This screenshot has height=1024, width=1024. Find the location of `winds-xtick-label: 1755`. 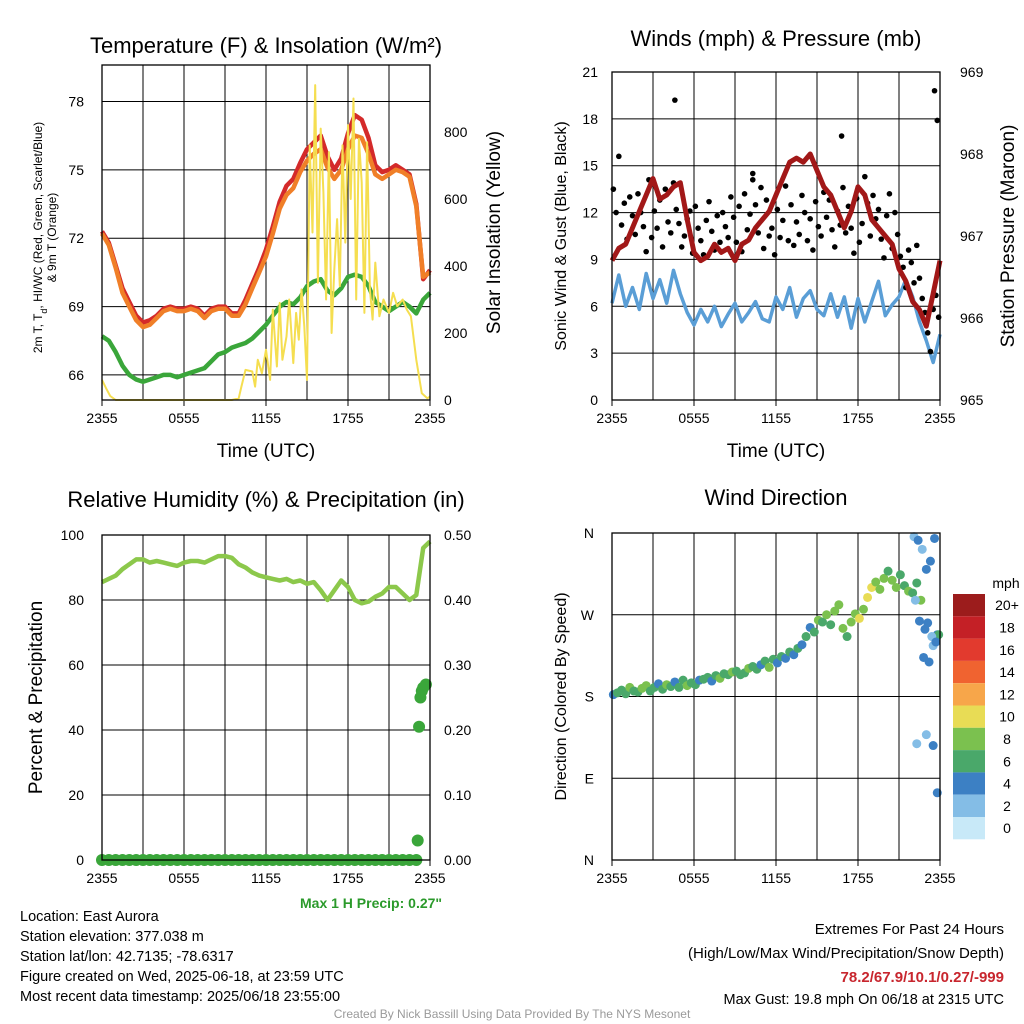

winds-xtick-label: 1755 is located at coordinates (857, 418).